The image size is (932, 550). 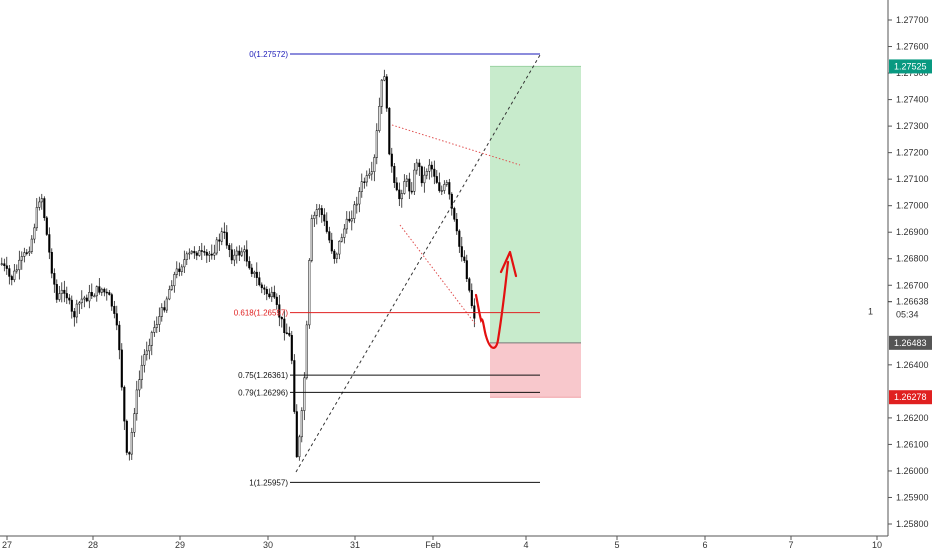 I want to click on fib-level-label: 0.618(1.26597), so click(x=261, y=313).